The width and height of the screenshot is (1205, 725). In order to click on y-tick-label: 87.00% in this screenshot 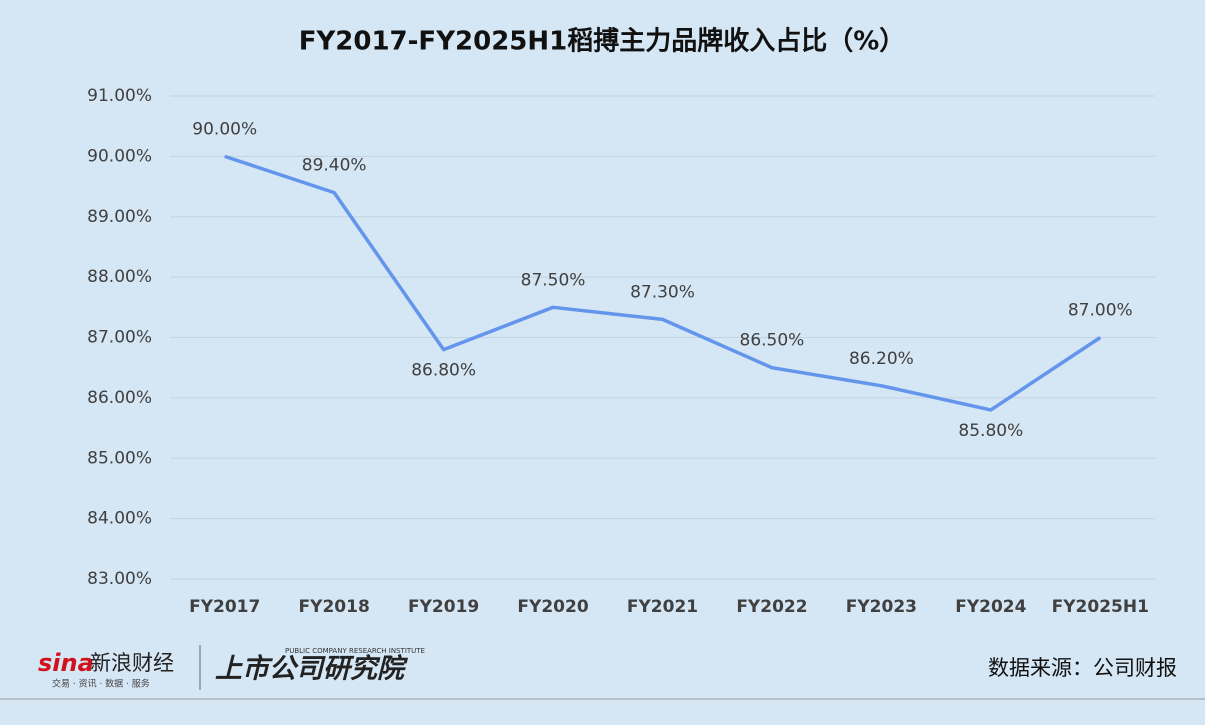, I will do `click(119, 338)`.